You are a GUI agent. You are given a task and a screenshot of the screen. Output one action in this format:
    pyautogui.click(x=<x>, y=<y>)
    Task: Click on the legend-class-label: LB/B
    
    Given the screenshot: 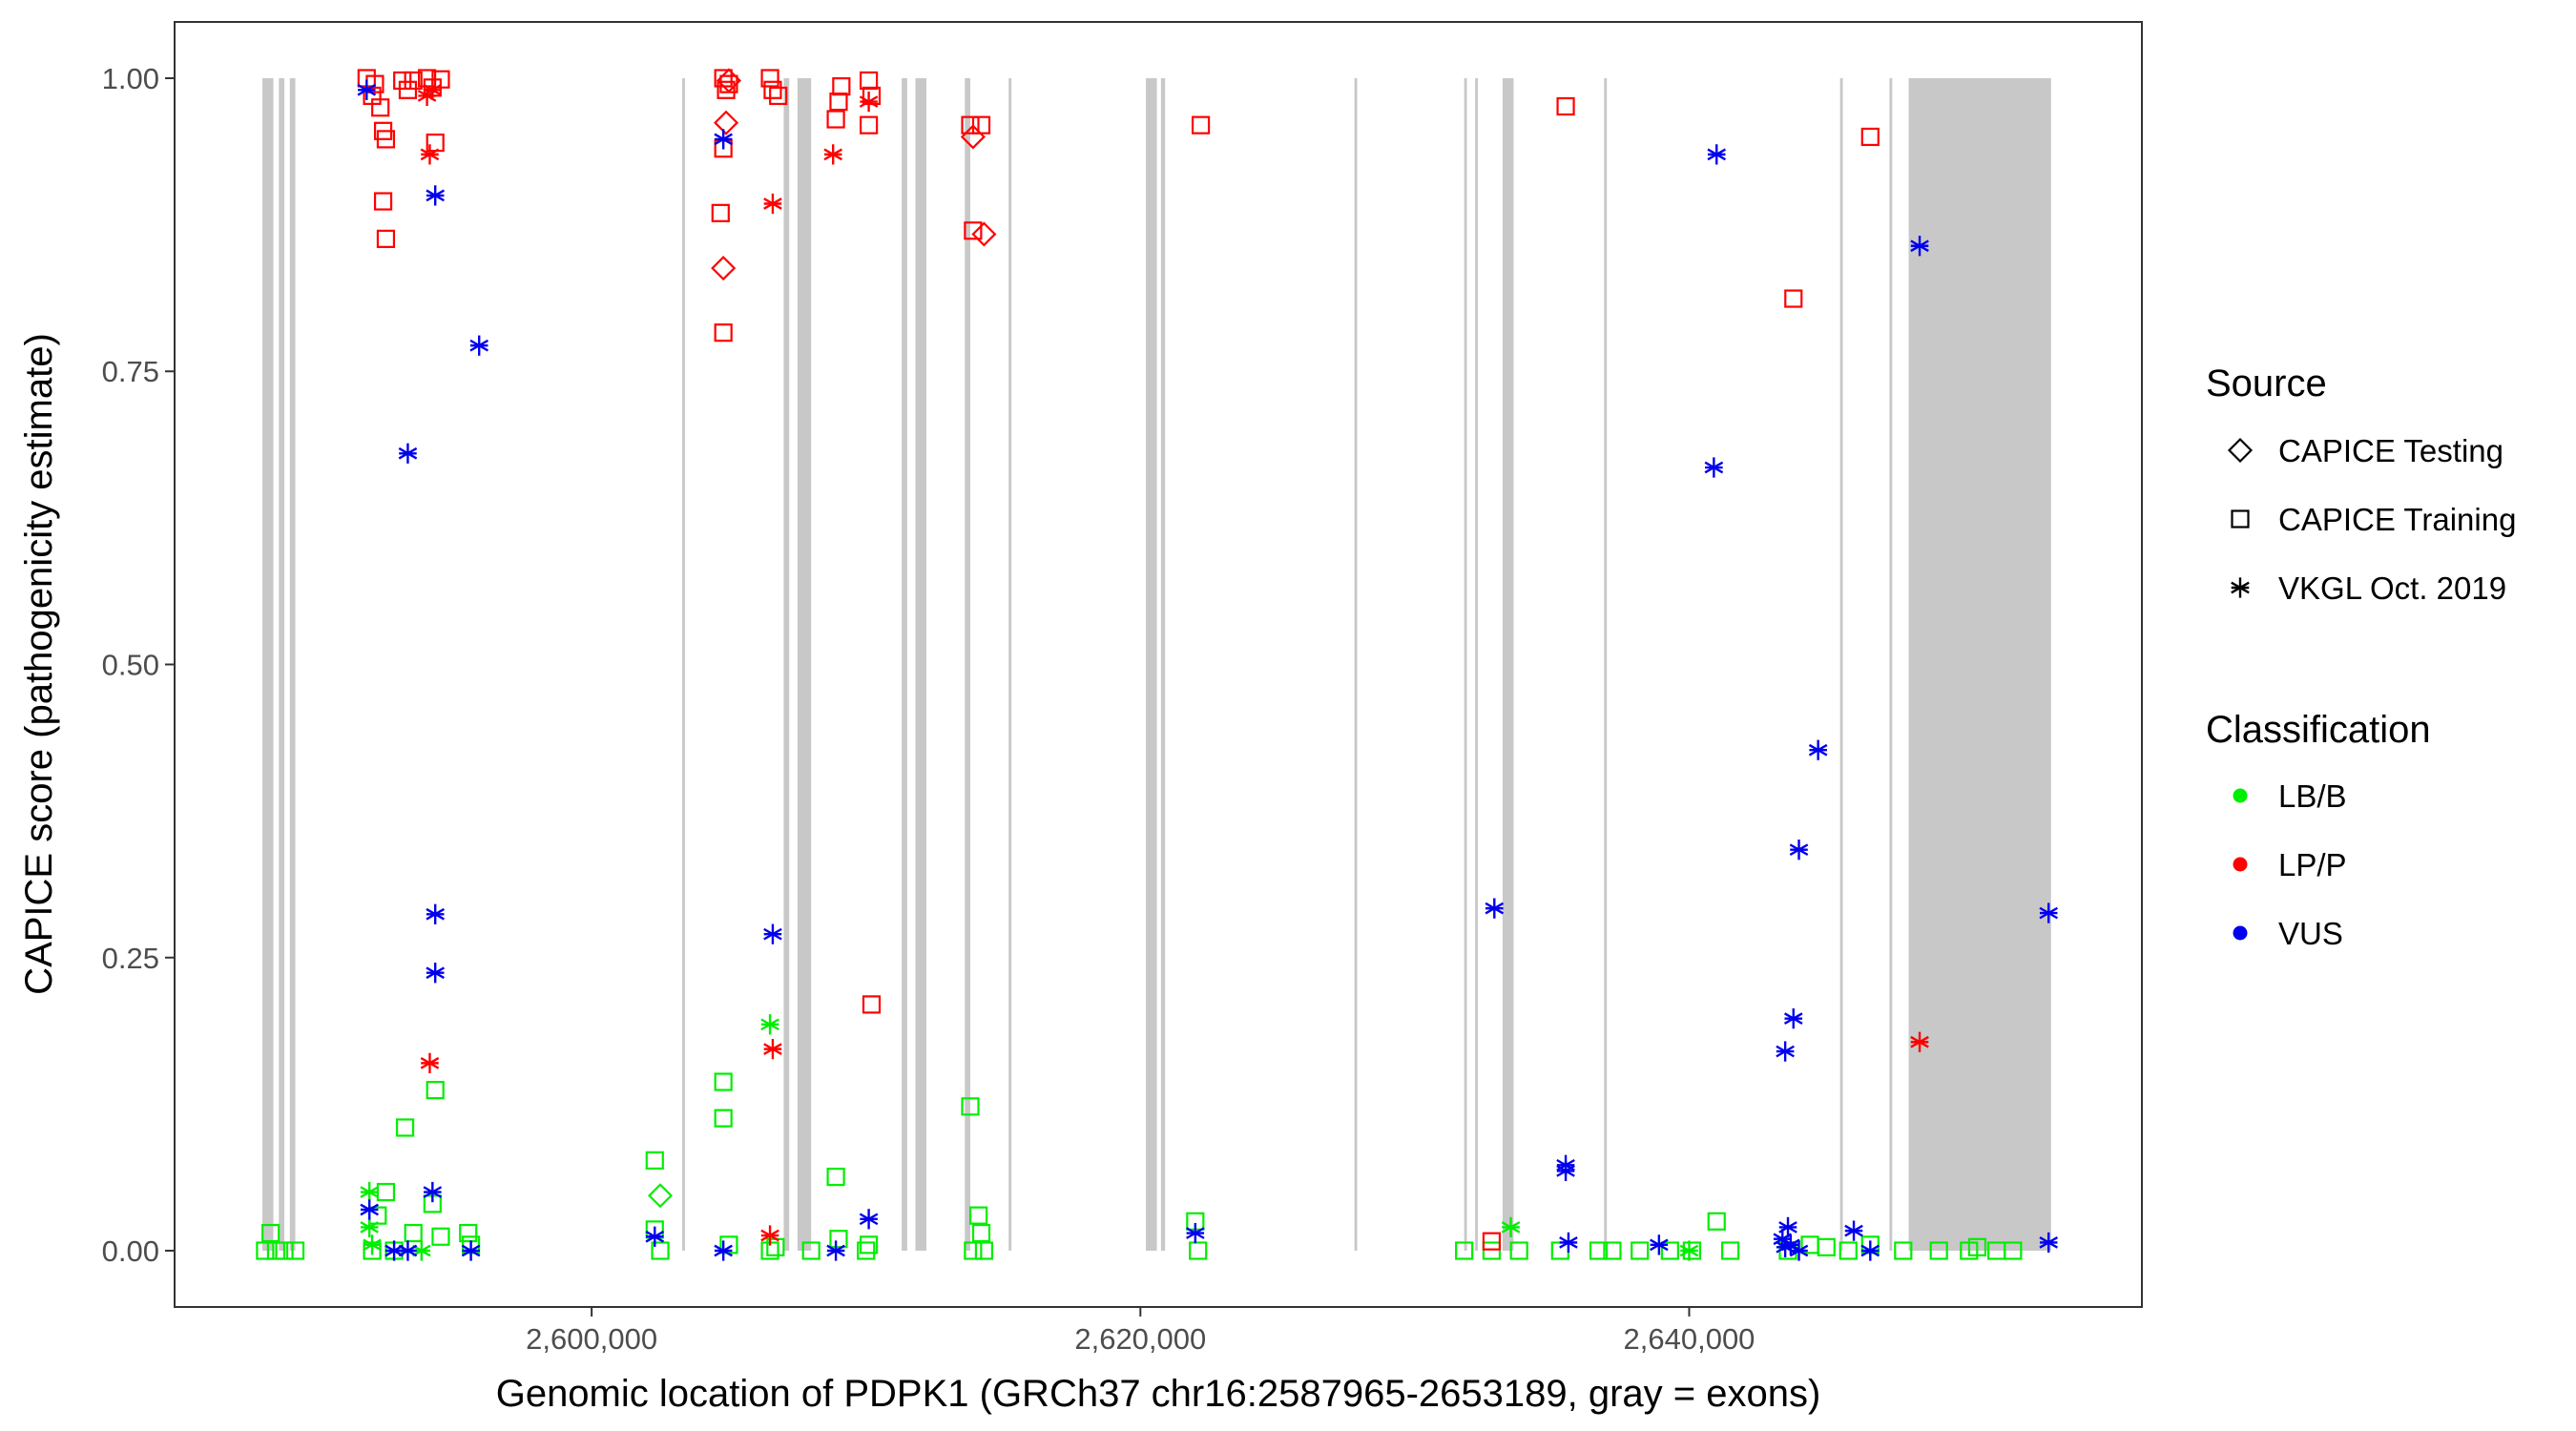 What is the action you would take?
    pyautogui.click(x=2312, y=796)
    